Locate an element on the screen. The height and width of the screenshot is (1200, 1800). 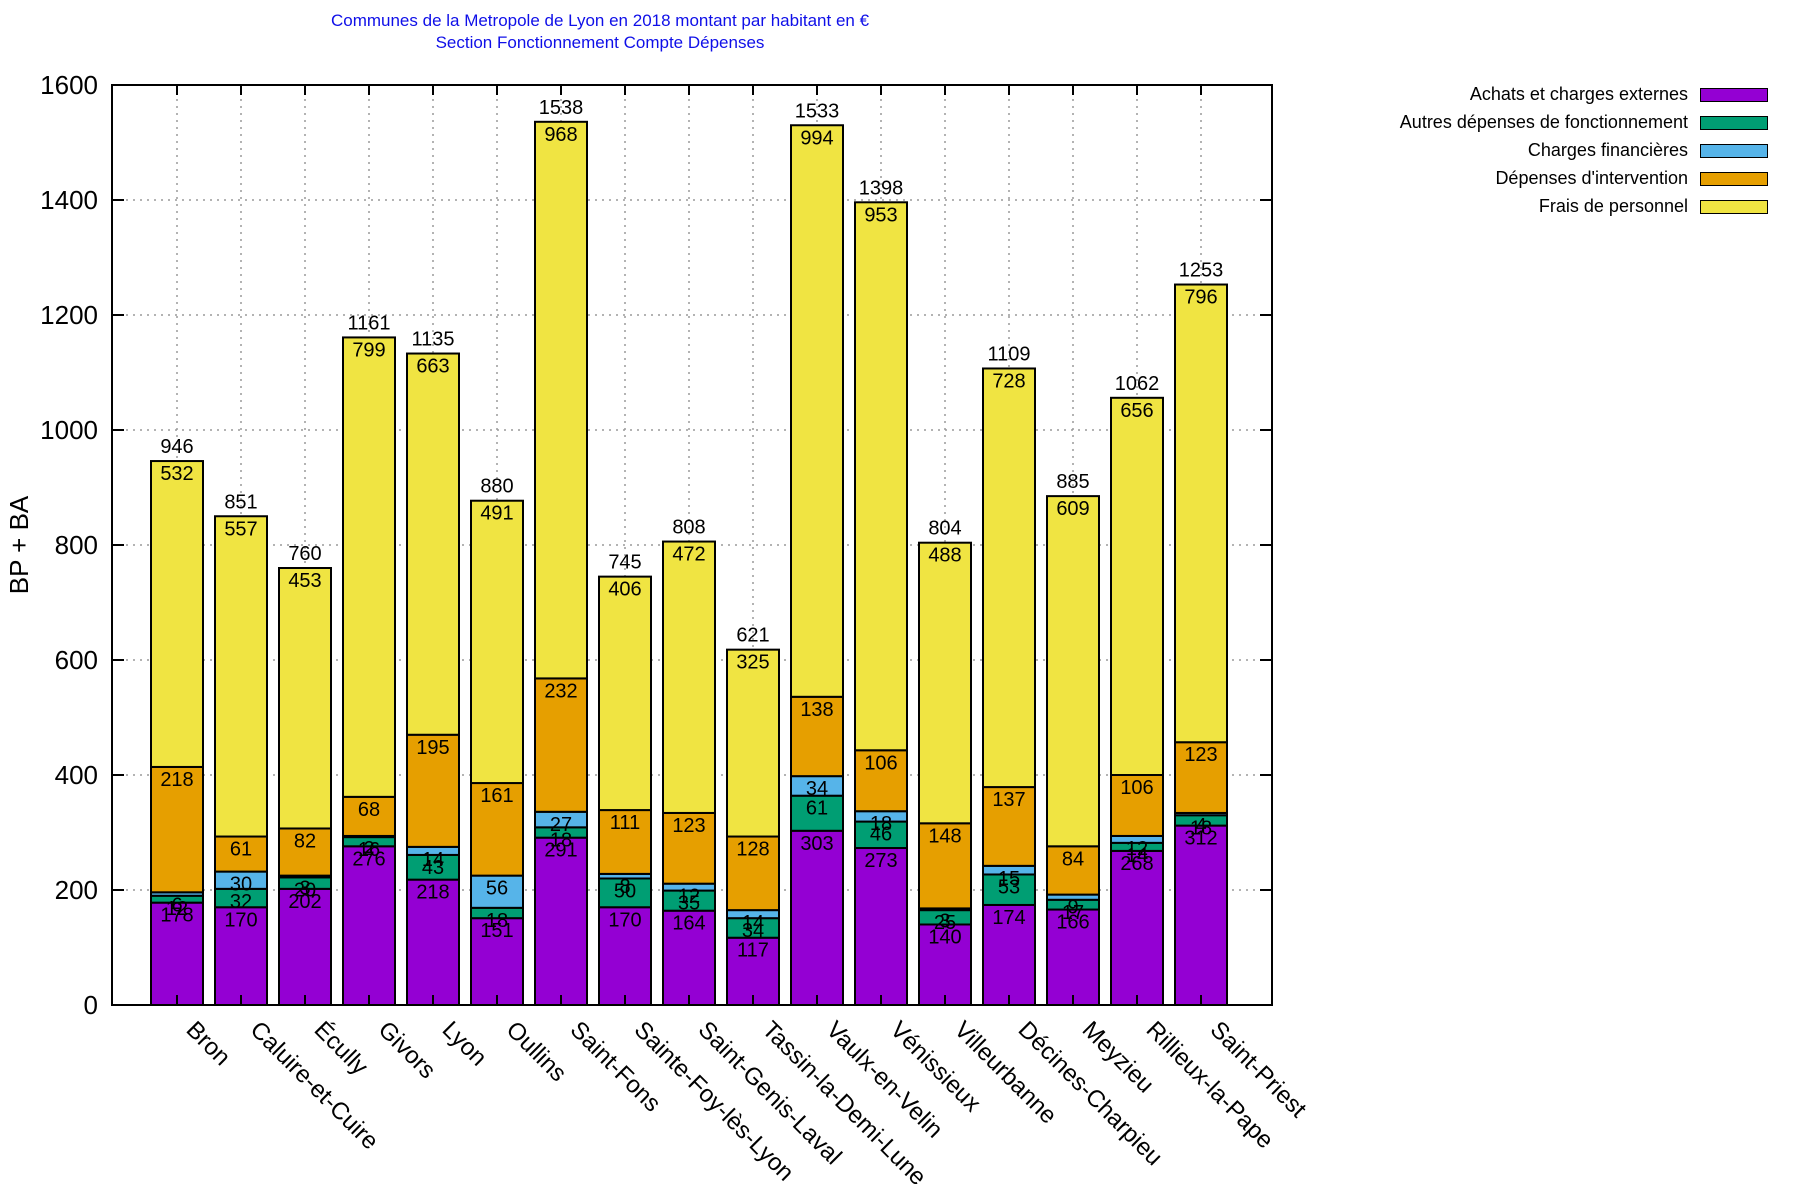
segment-value-label: 151 is located at coordinates (496, 931).